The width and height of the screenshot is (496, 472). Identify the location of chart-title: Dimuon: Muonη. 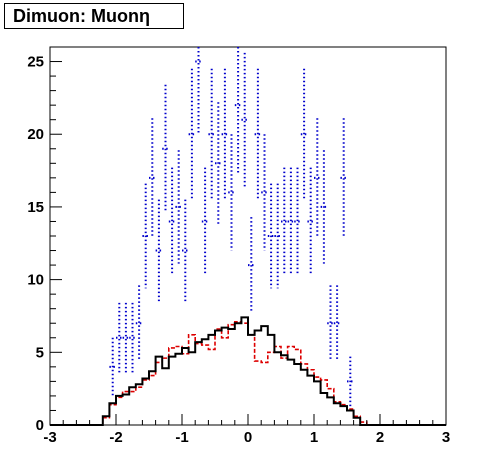
(94, 16).